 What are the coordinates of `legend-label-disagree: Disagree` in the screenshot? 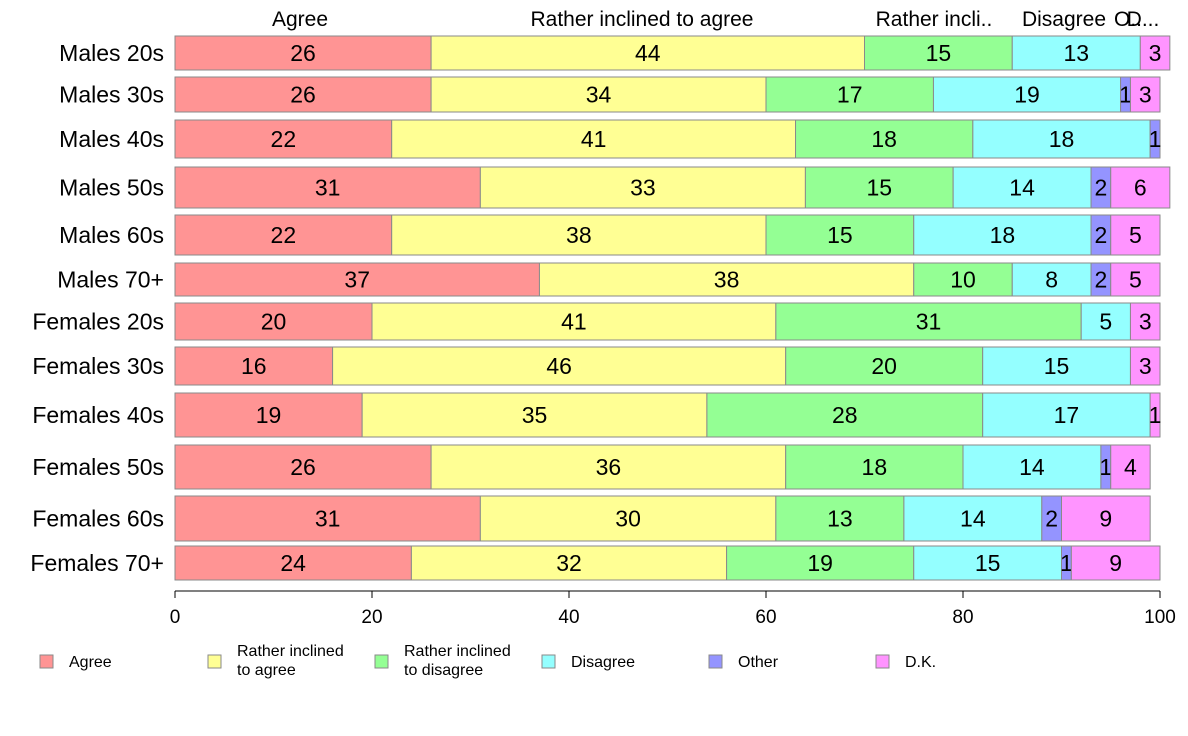 It's located at (603, 662).